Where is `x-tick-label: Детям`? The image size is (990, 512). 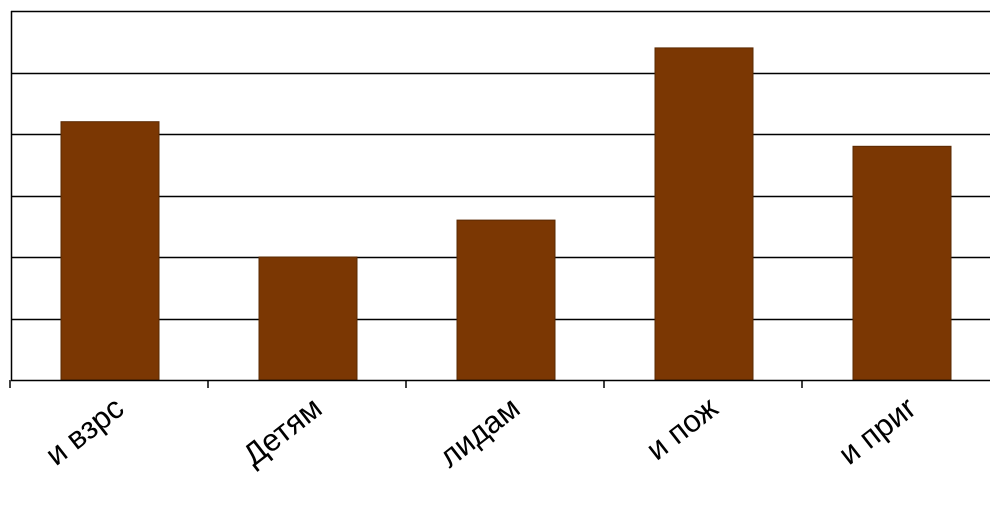
x-tick-label: Детям is located at coordinates (282, 431).